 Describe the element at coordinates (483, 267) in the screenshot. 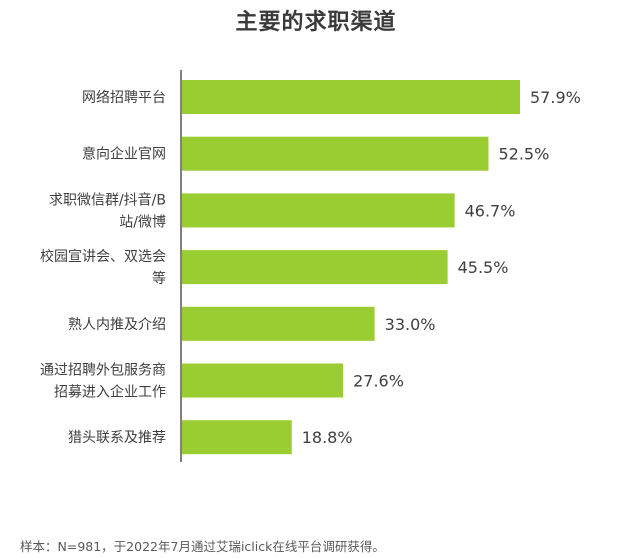

I see `value-label-3: 45.5%` at that location.